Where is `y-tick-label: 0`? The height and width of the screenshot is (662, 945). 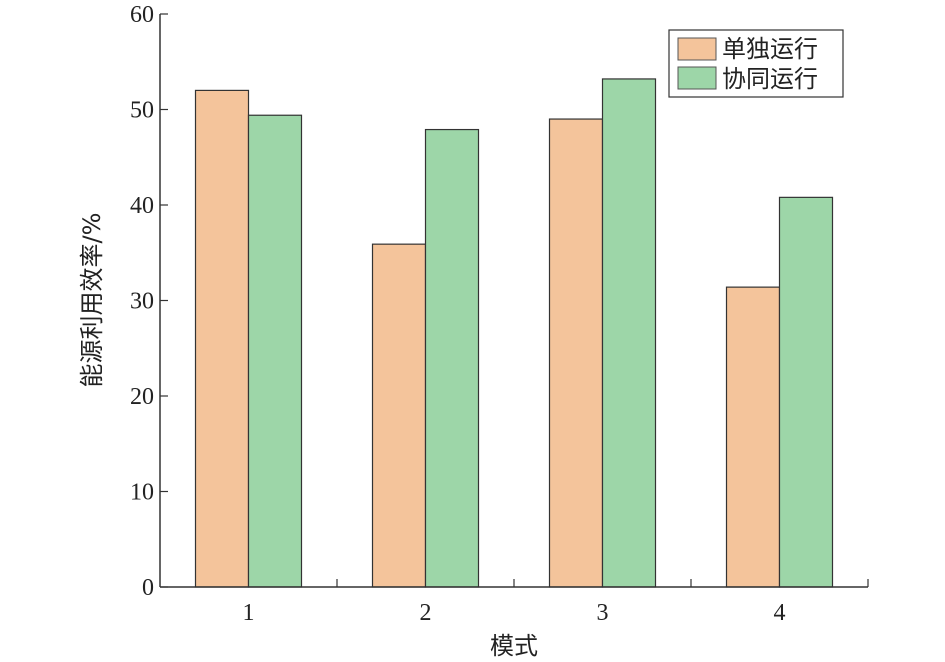
y-tick-label: 0 is located at coordinates (148, 588).